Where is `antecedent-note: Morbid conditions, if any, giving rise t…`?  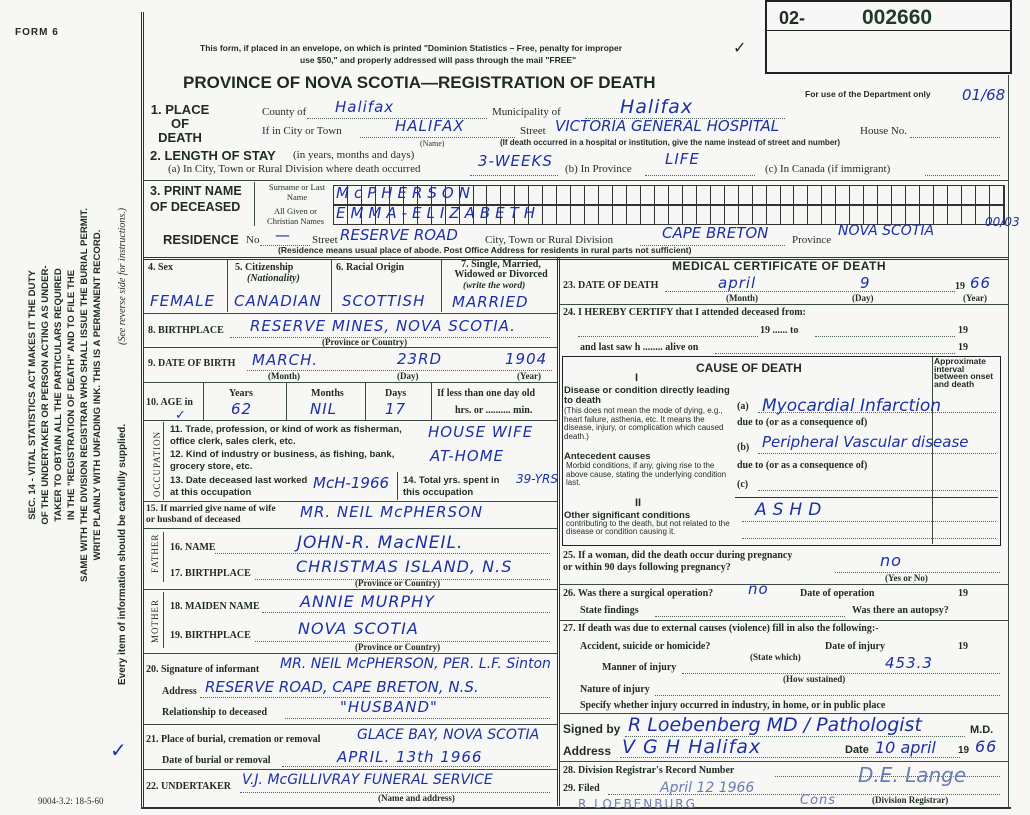
antecedent-note: Morbid conditions, if any, giving rise t… is located at coordinates (646, 474).